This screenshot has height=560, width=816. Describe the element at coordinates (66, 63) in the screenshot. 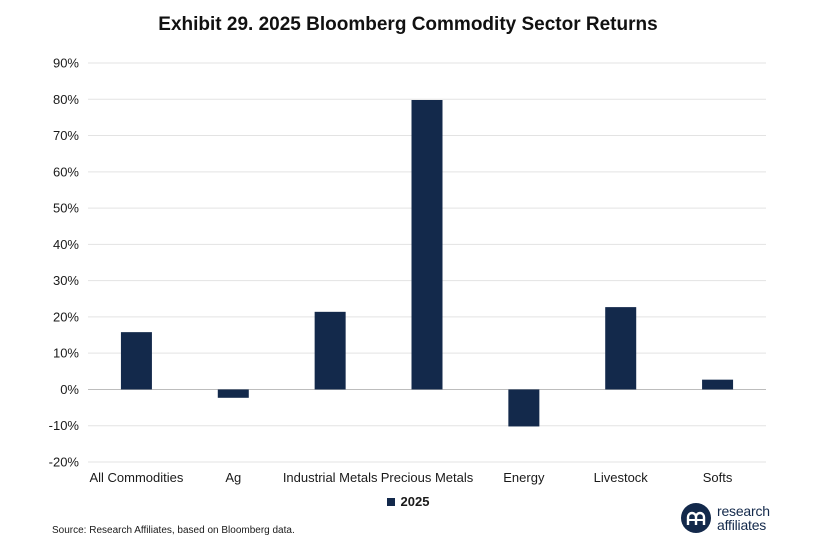

I see `y-tick-label: 90%` at that location.